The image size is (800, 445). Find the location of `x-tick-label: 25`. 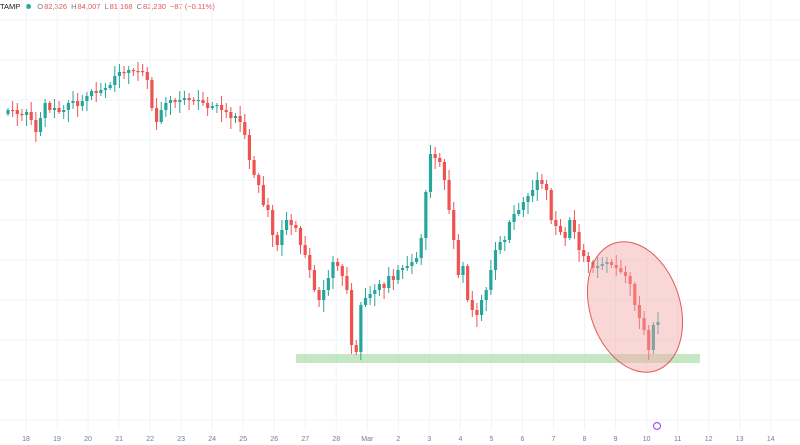

x-tick-label: 25 is located at coordinates (243, 439).